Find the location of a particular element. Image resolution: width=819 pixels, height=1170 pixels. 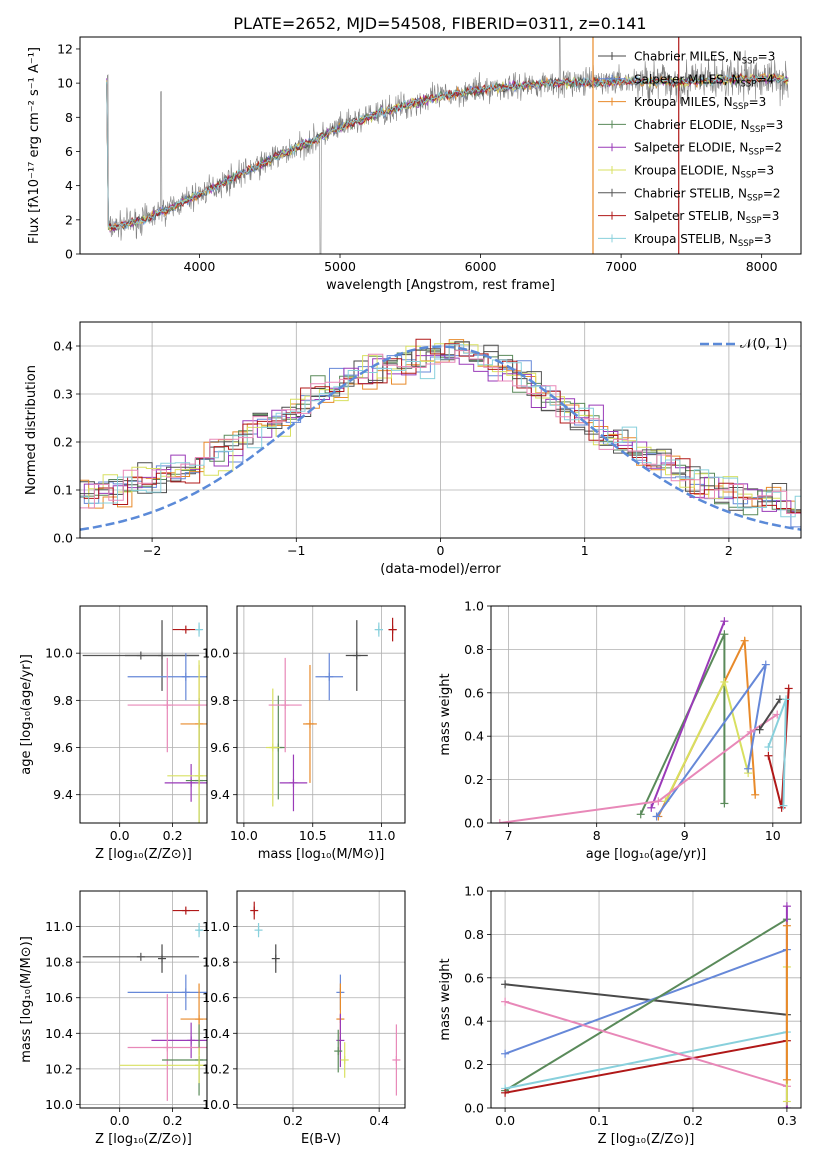

y-tick-label: 12 is located at coordinates (65, 48).